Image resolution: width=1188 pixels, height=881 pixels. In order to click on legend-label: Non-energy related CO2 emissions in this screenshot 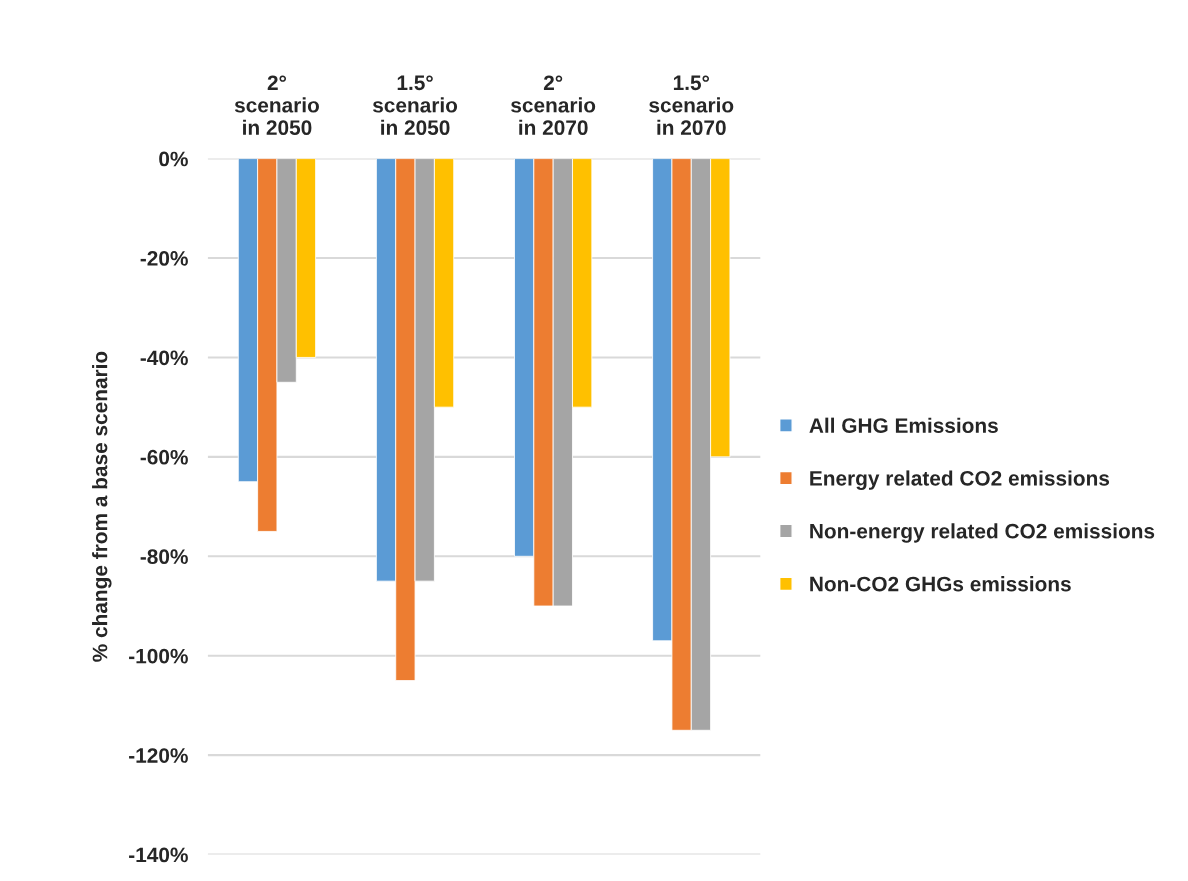, I will do `click(982, 533)`.